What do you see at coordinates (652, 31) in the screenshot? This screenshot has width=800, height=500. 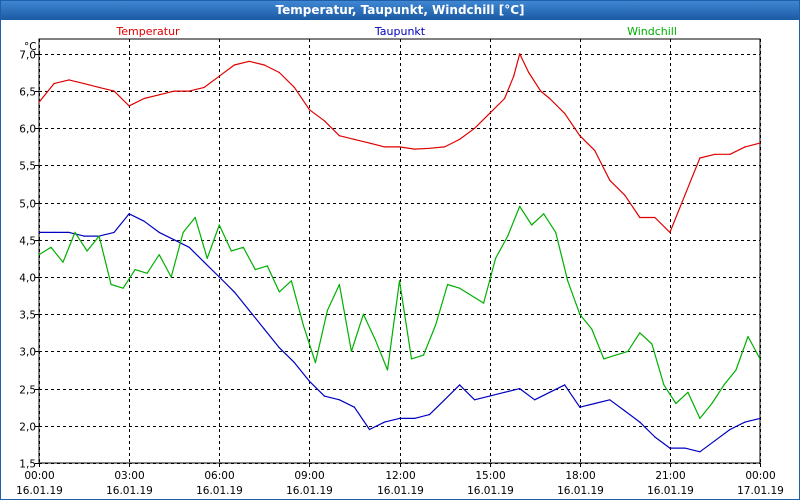 I see `legend-windchill: Windchill` at bounding box center [652, 31].